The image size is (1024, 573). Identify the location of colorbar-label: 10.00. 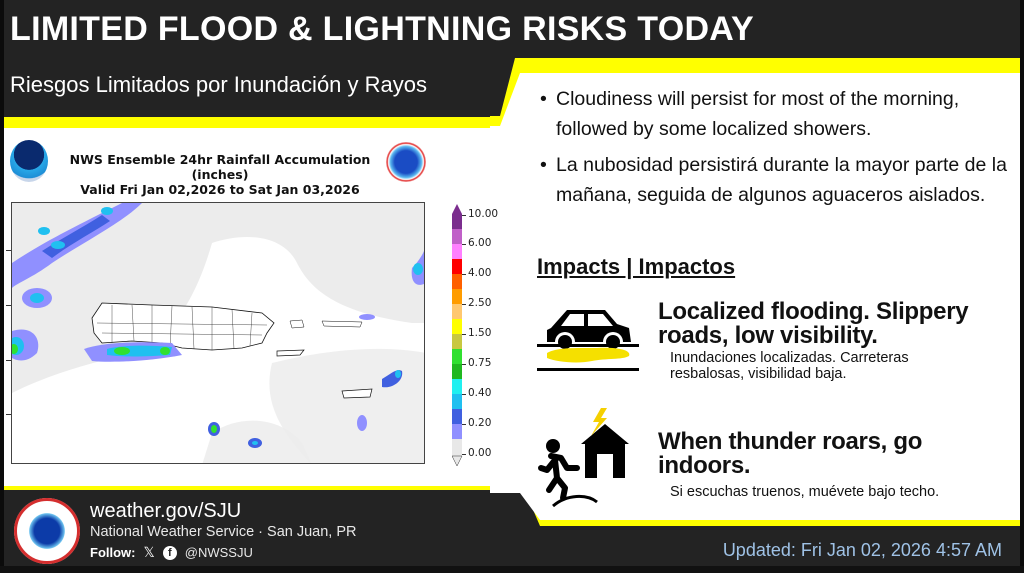
(483, 214).